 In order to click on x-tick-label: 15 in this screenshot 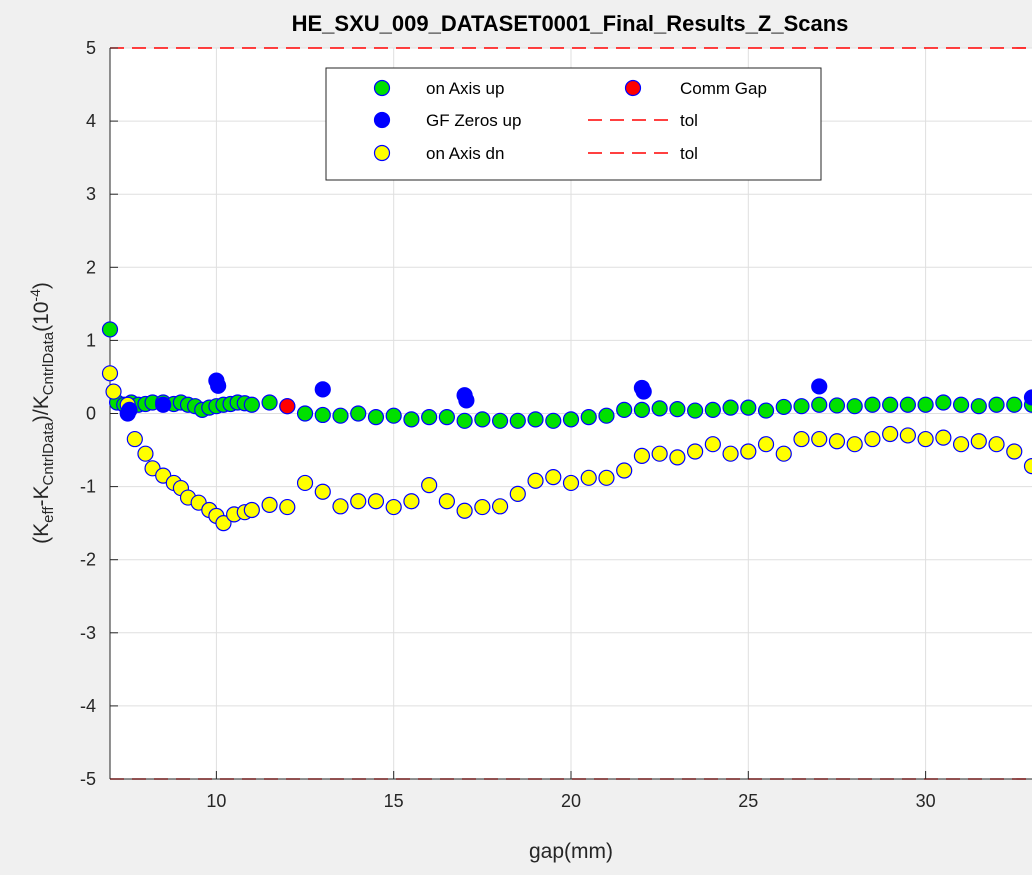, I will do `click(394, 801)`.